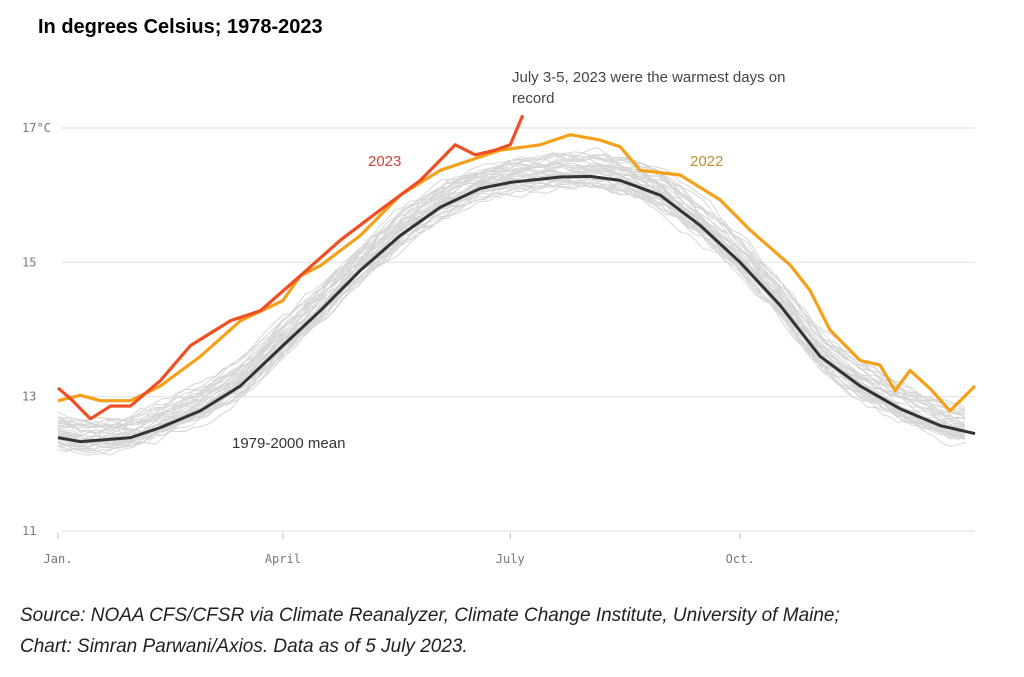 This screenshot has height=677, width=1024. Describe the element at coordinates (283, 559) in the screenshot. I see `x-tick-label: April` at that location.